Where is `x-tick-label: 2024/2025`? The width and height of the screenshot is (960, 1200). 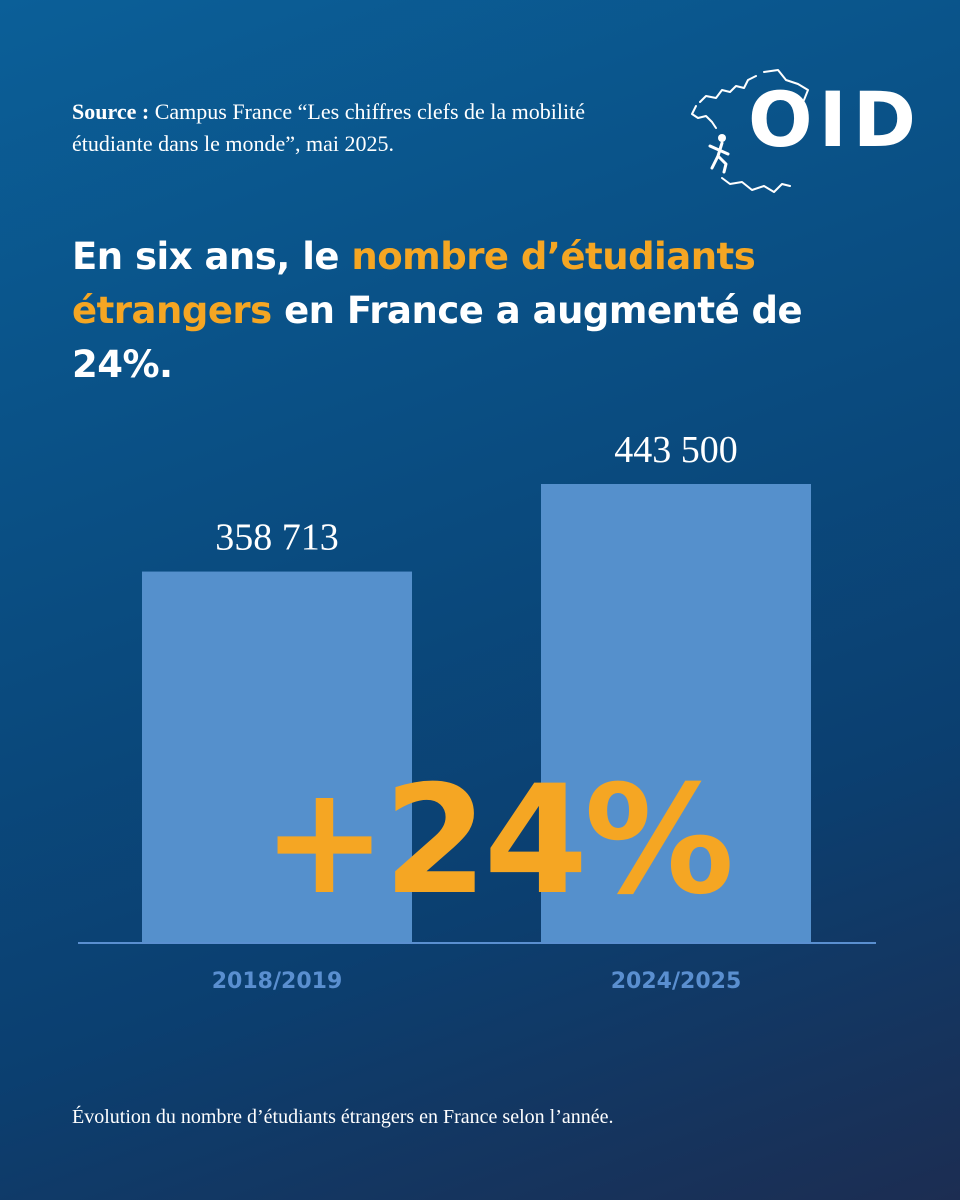
x-tick-label: 2024/2025 is located at coordinates (676, 981).